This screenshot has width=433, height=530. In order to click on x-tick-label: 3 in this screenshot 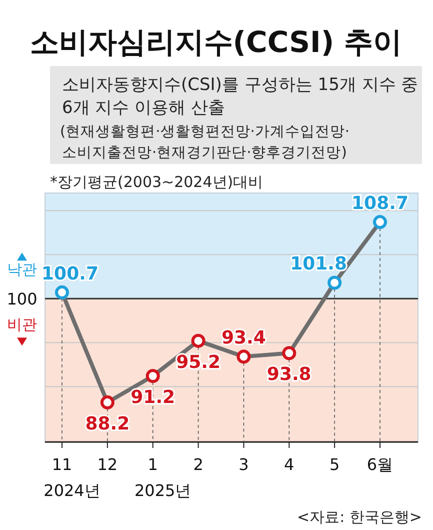, I will do `click(243, 464)`.